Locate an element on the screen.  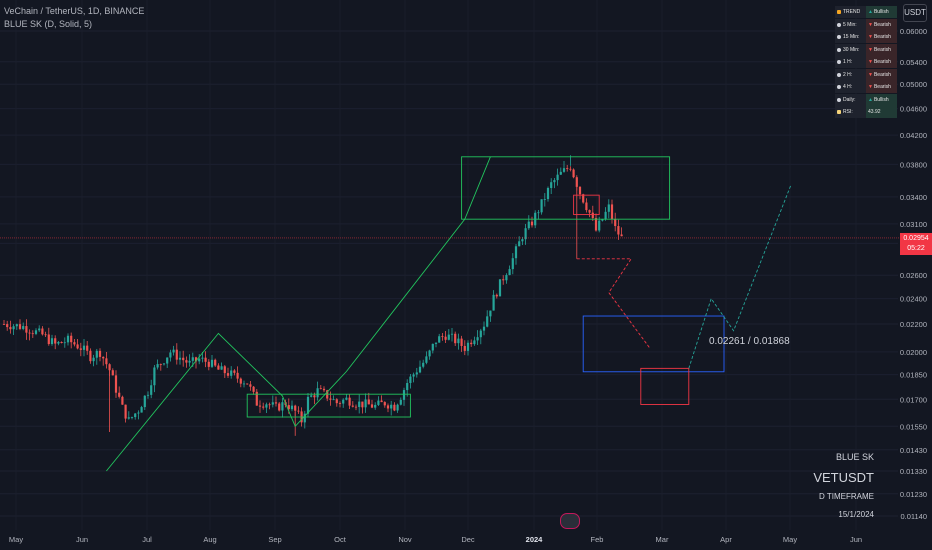
currency-button: USDT is located at coordinates (915, 13).